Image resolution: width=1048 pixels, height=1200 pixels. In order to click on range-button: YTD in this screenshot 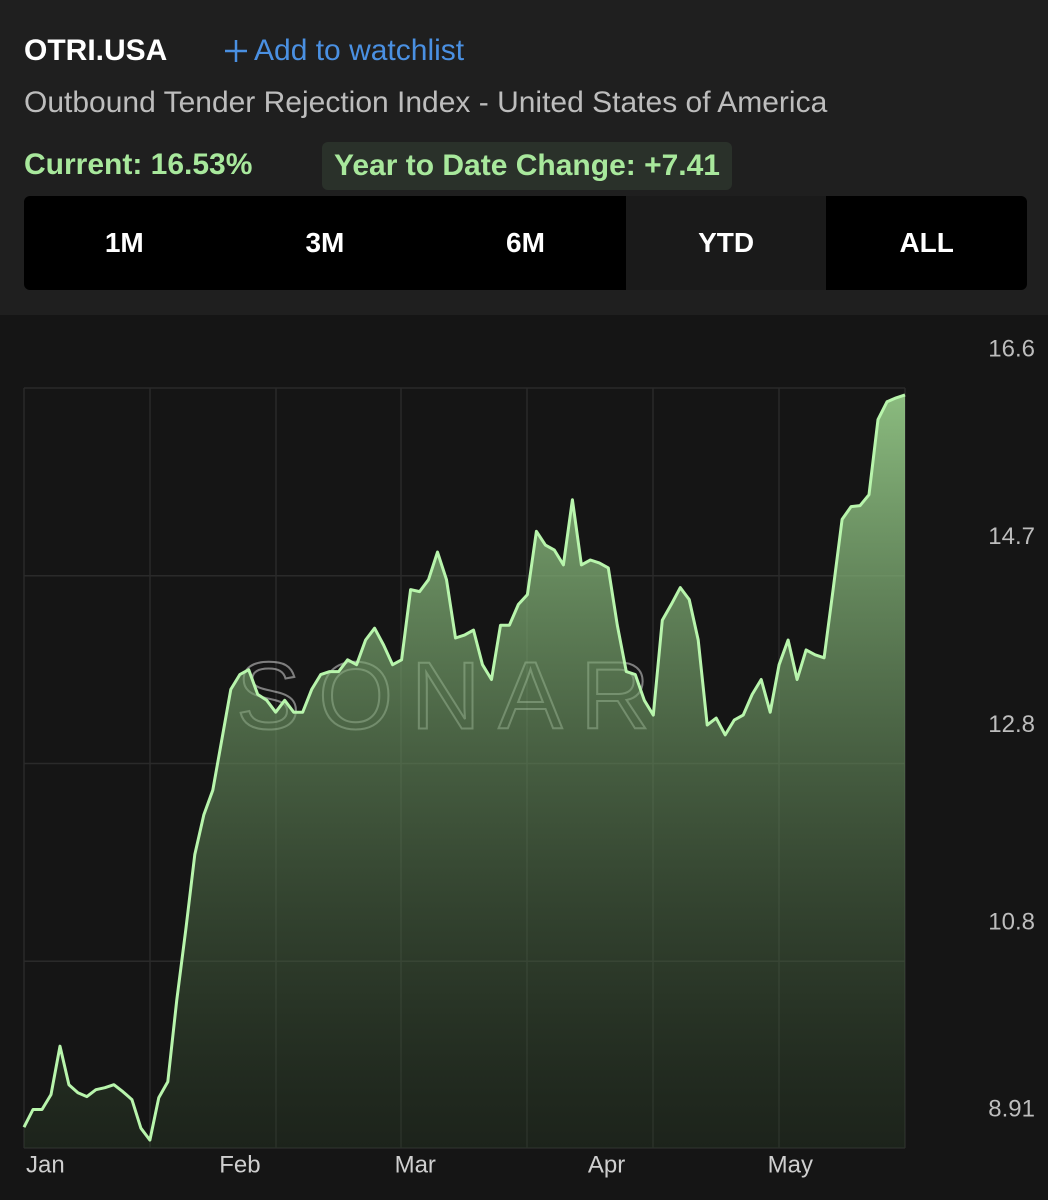, I will do `click(726, 243)`.